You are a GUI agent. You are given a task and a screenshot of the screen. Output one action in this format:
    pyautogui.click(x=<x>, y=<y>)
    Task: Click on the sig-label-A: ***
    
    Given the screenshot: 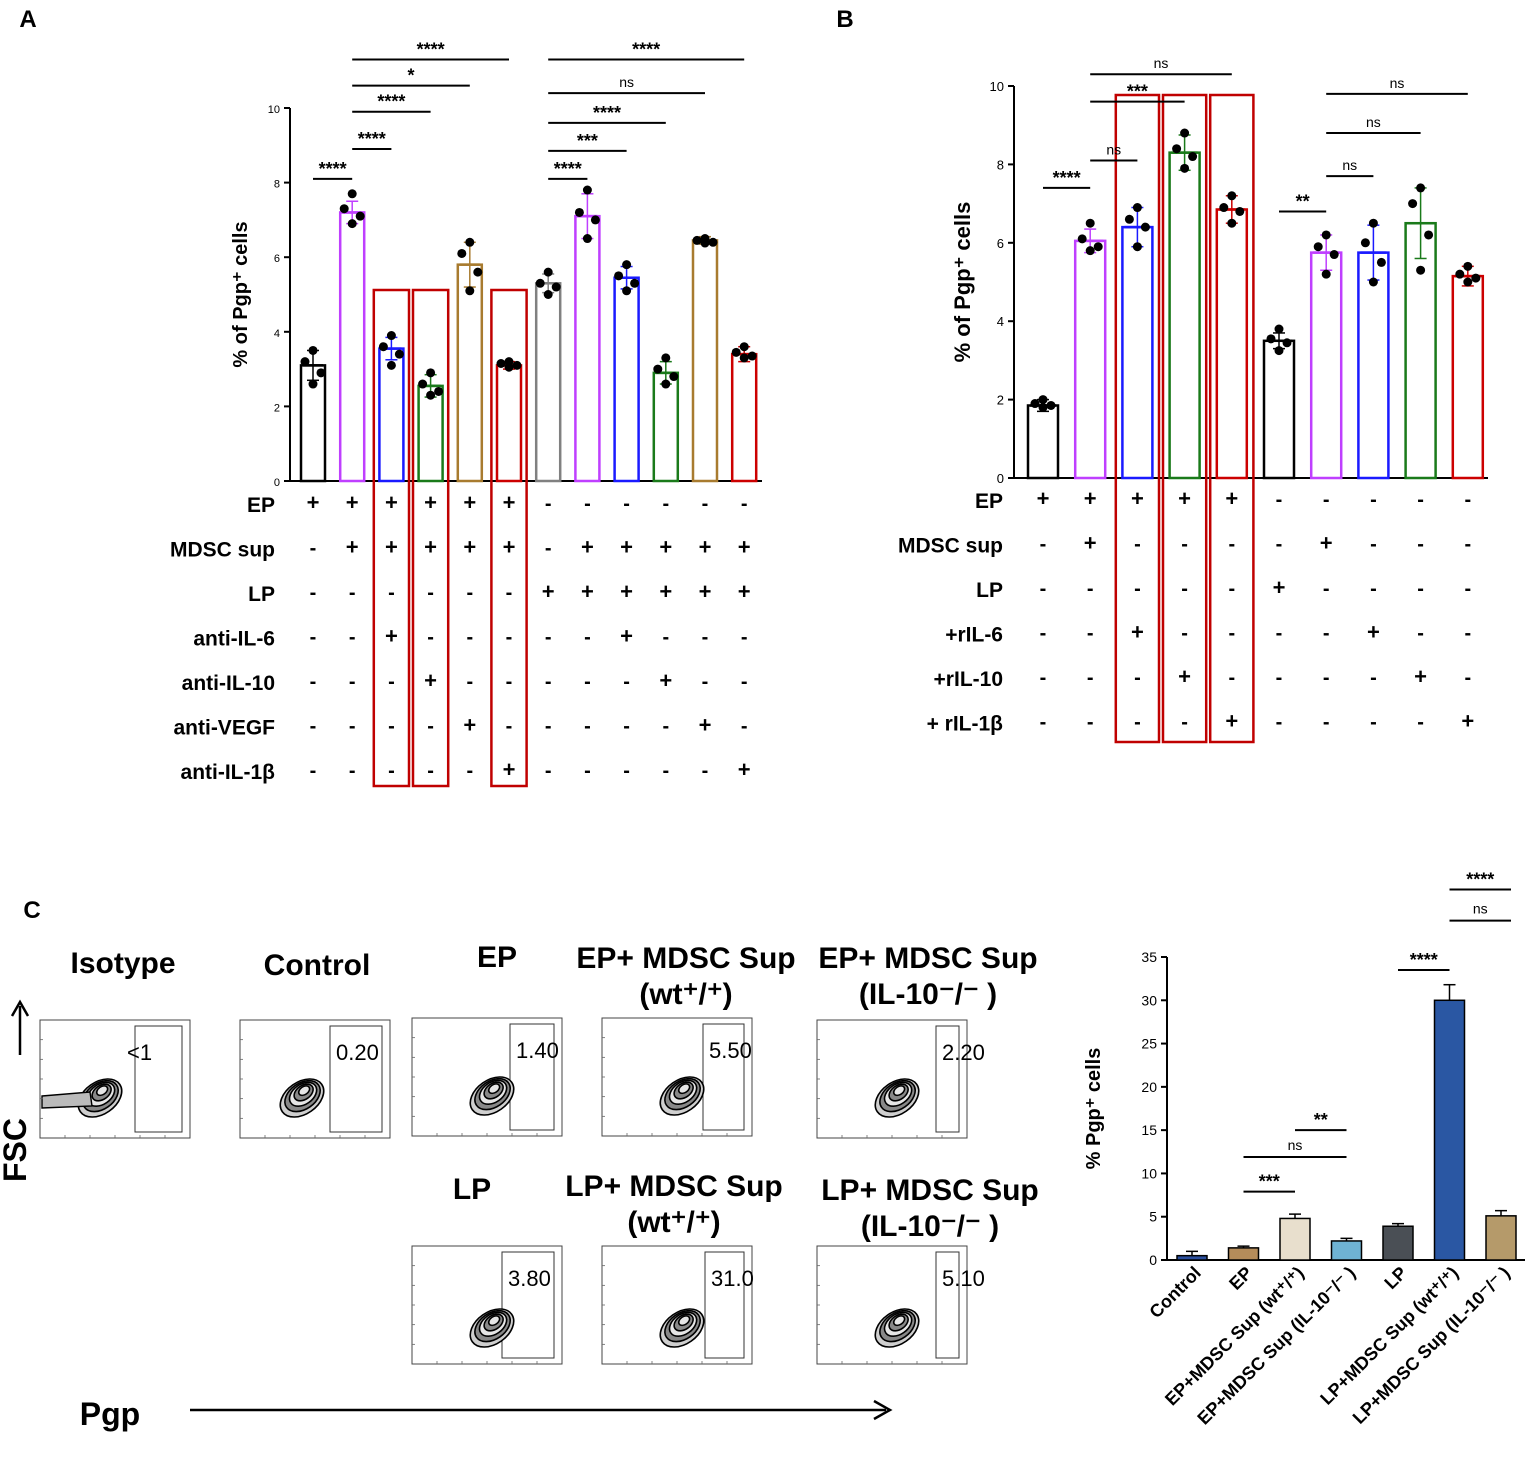 What is the action you would take?
    pyautogui.click(x=587, y=141)
    